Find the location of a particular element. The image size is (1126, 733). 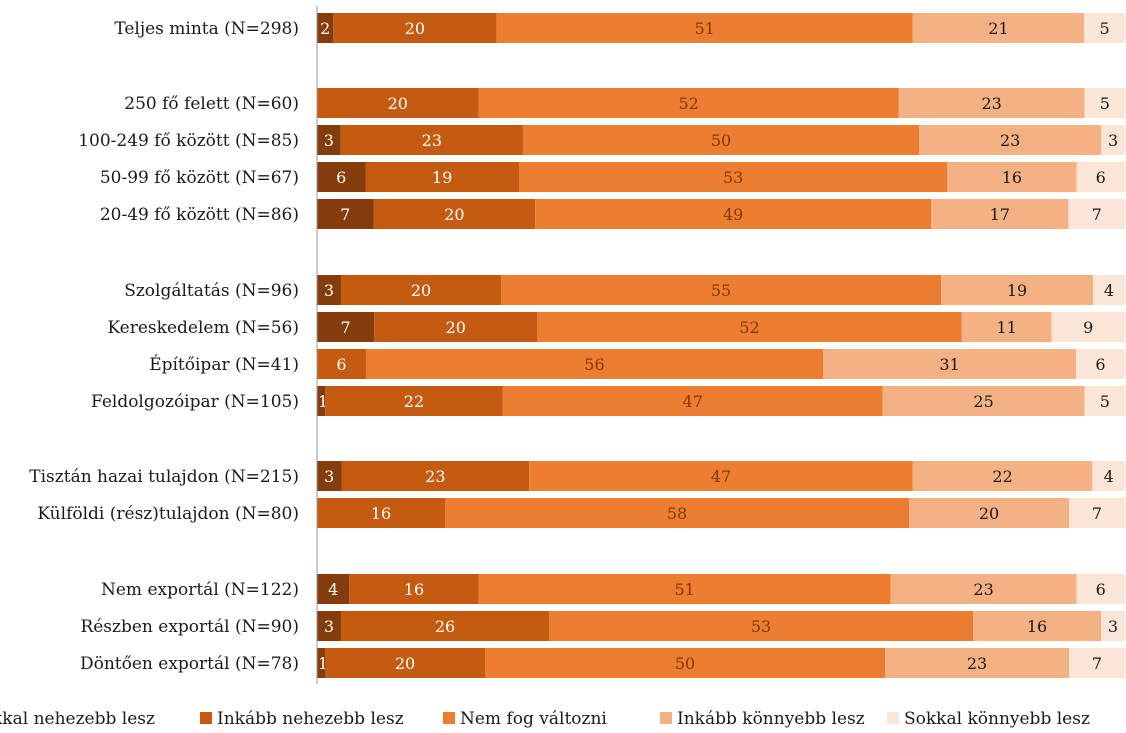

data-label: 22 is located at coordinates (1002, 476).